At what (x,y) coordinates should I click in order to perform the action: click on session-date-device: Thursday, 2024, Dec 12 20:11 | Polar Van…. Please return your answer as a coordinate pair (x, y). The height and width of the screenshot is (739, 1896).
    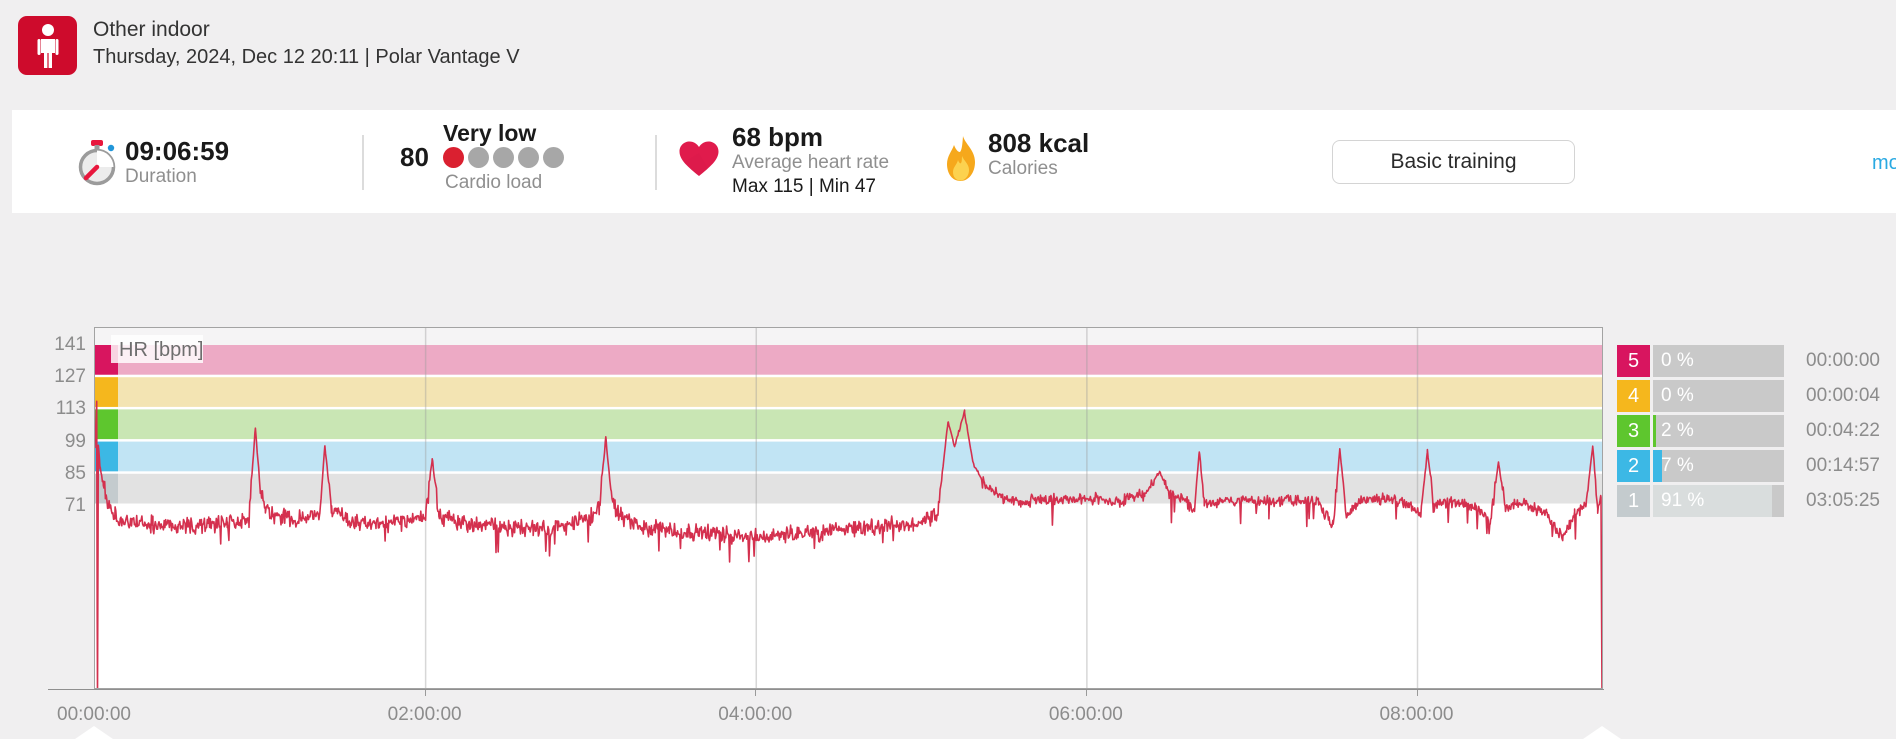
    Looking at the image, I should click on (306, 57).